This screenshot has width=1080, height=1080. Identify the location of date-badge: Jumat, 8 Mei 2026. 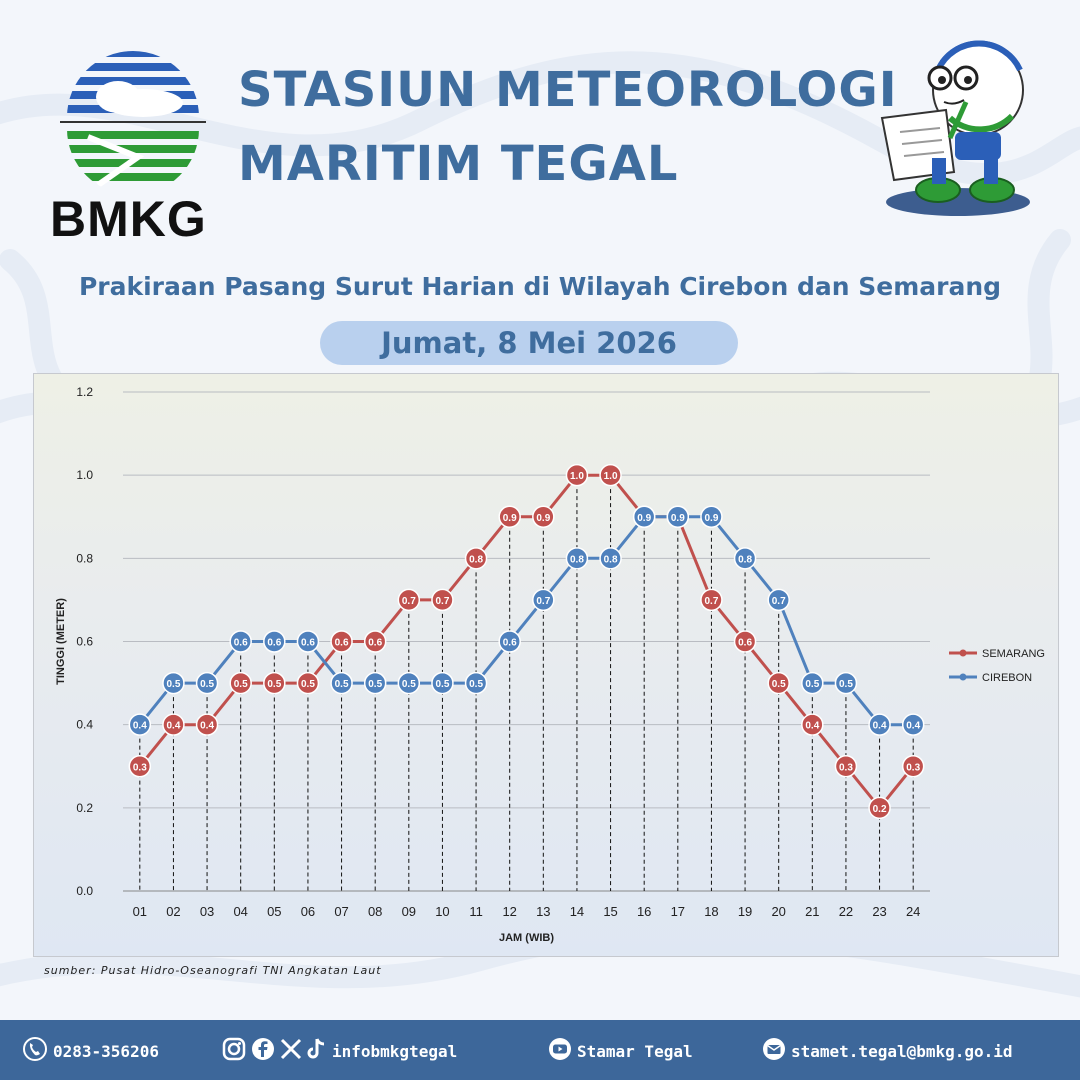
(529, 343).